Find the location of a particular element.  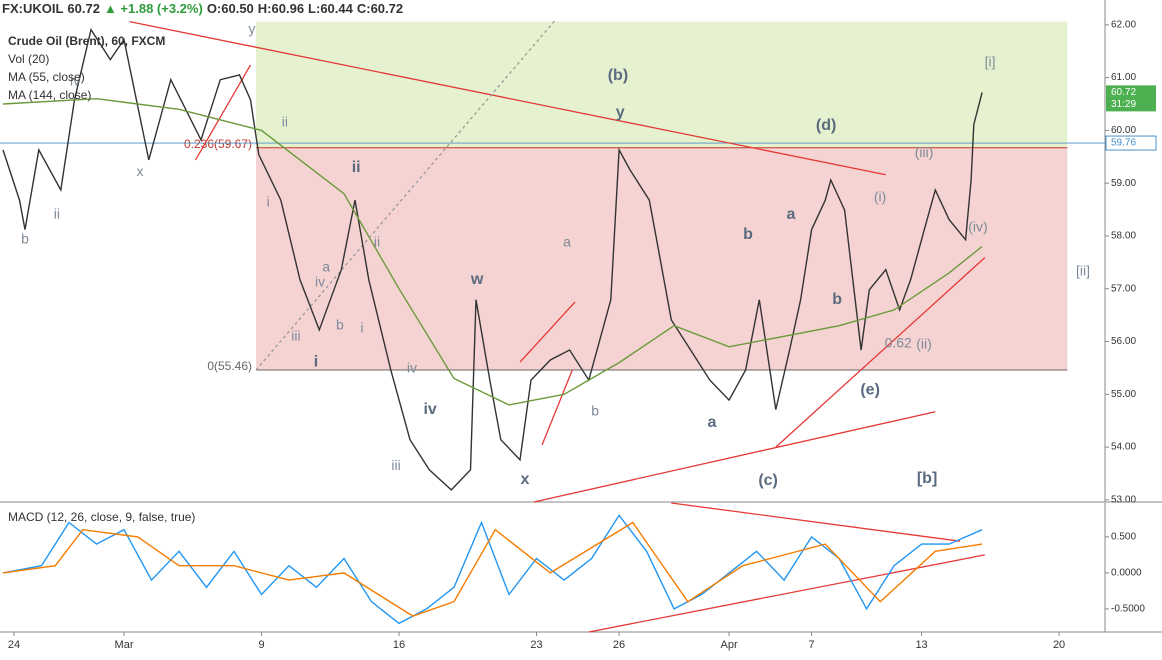

wave-label: [b] is located at coordinates (927, 478).